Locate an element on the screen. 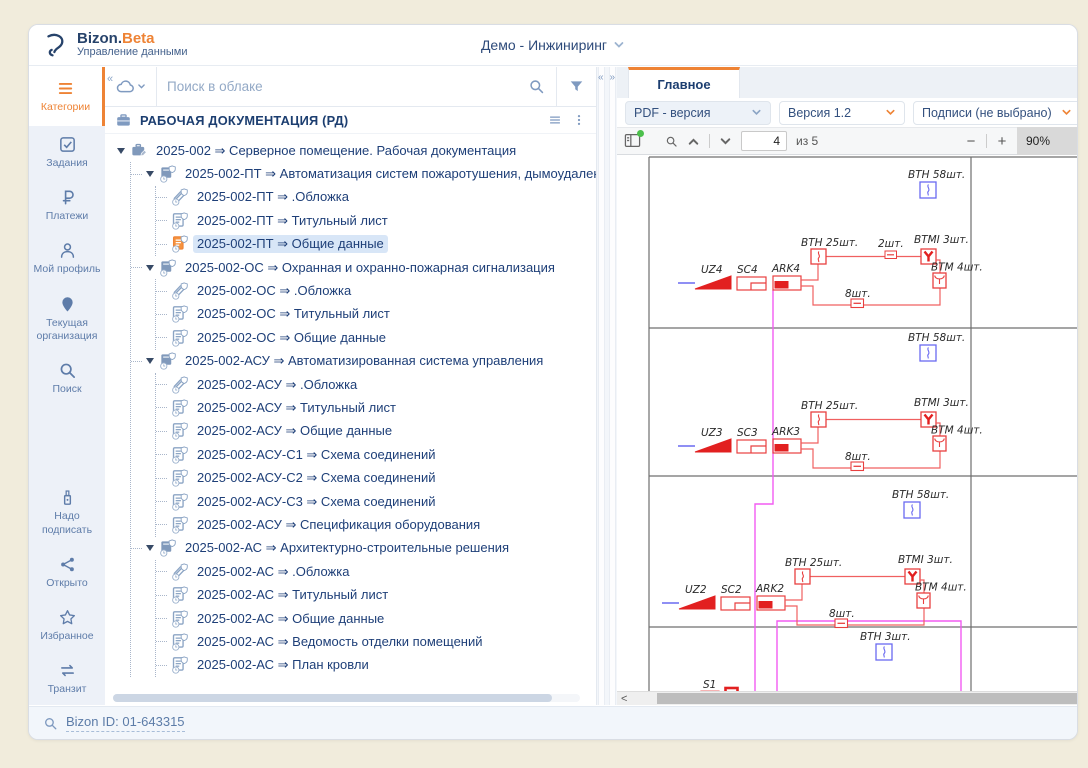 Image resolution: width=1088 pixels, height=768 pixels. sidebar-item-current-org: Текущая организация is located at coordinates (67, 319).